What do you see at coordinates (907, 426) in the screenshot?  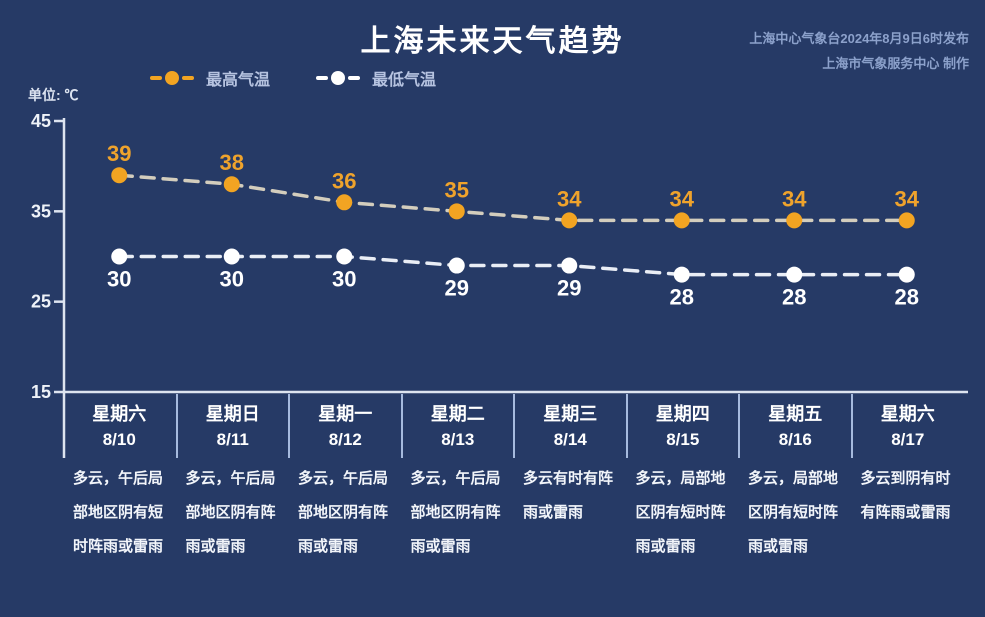 I see `day-header-cell: 星期六 8/17` at bounding box center [907, 426].